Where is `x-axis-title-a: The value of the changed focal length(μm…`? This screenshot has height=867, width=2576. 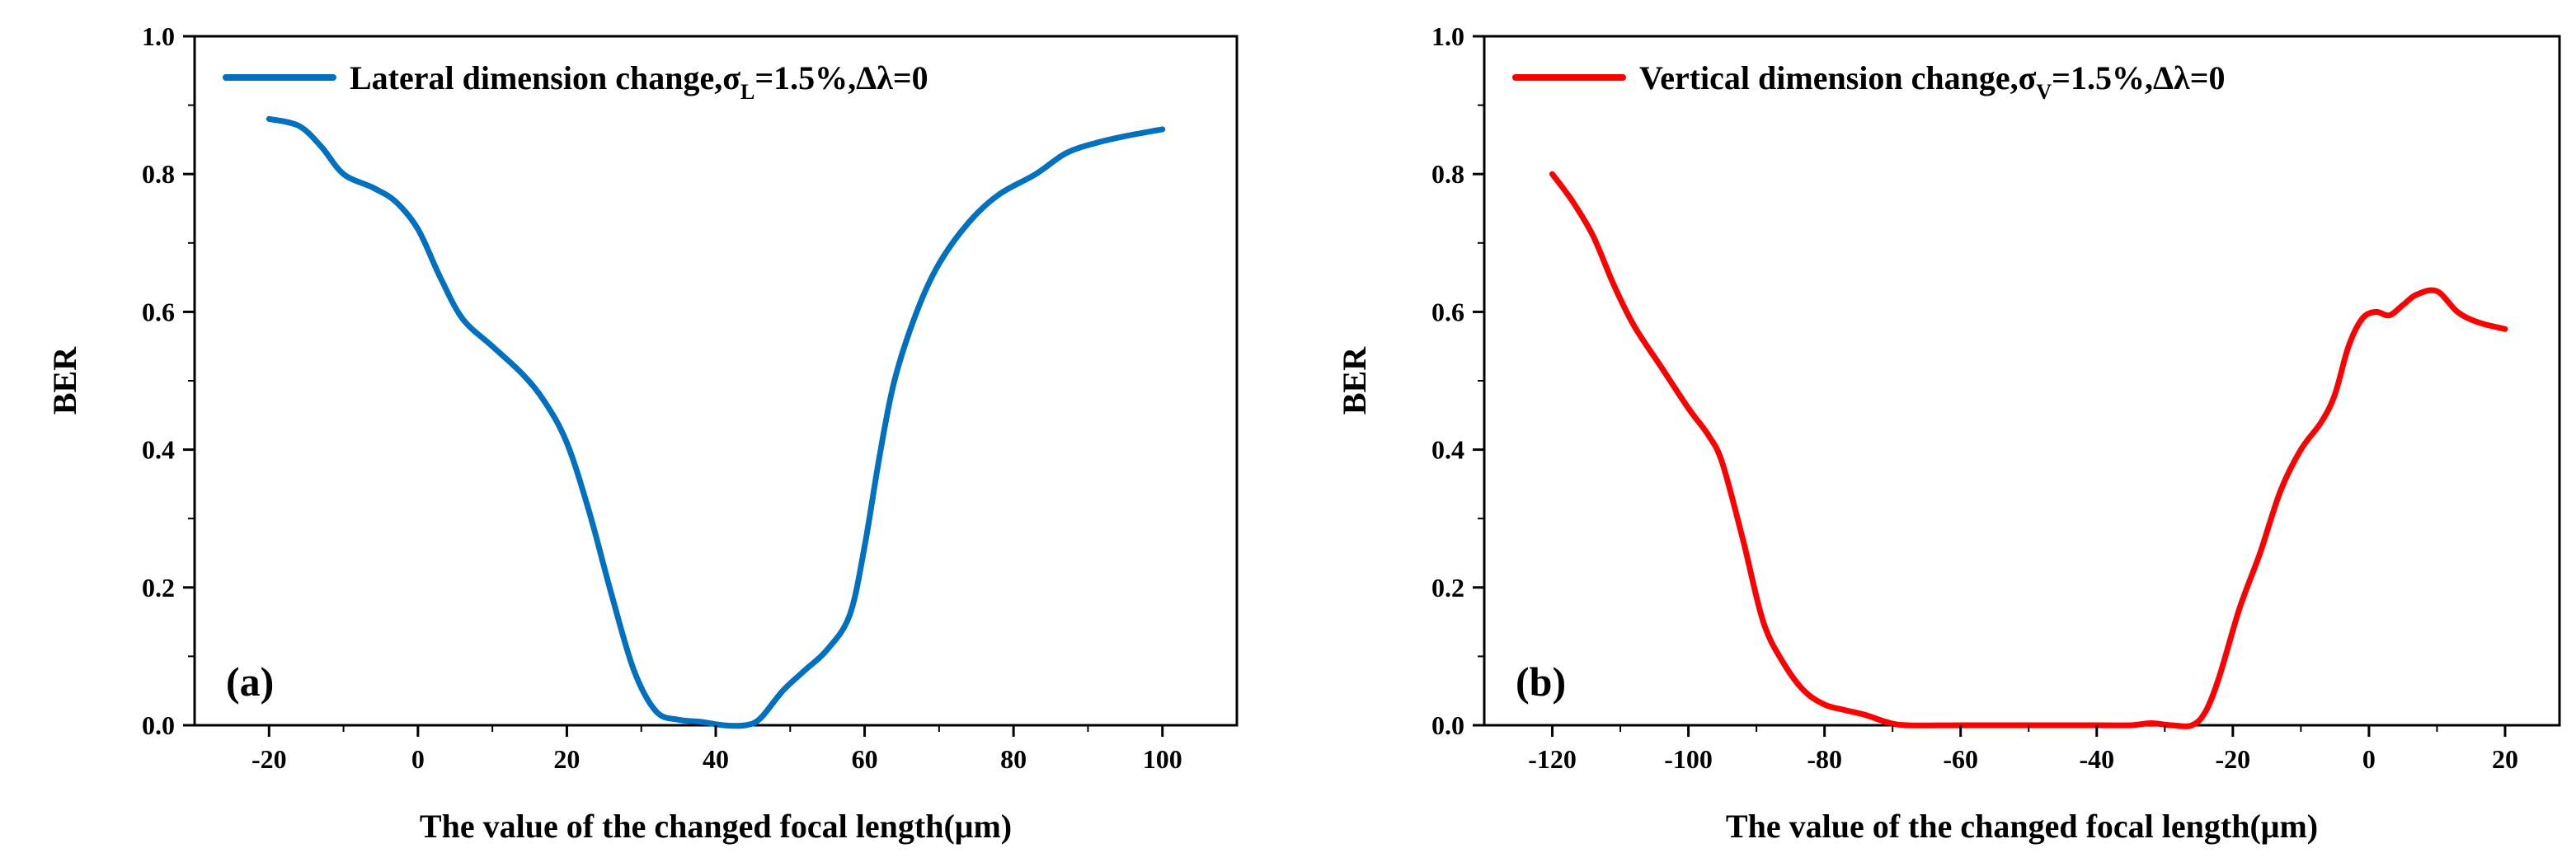 x-axis-title-a: The value of the changed focal length(μm… is located at coordinates (716, 826).